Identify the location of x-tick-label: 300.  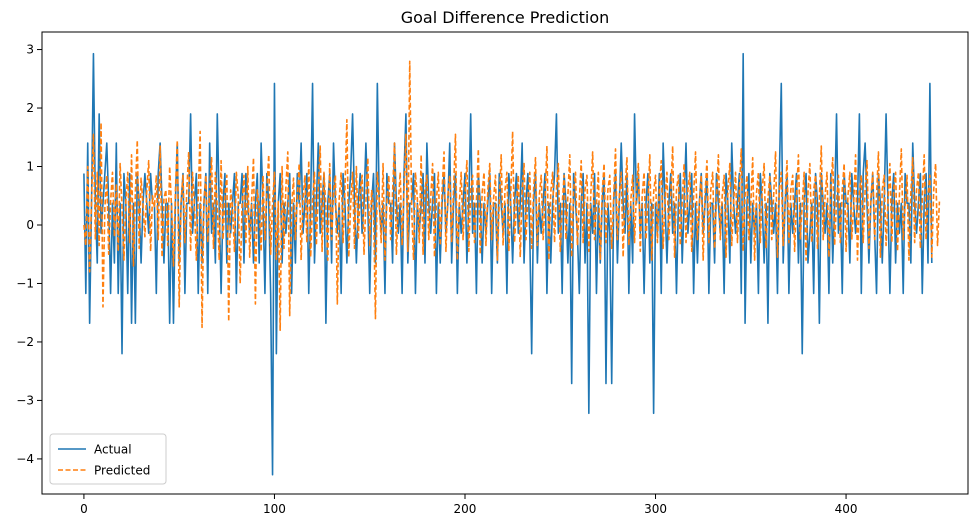
(655, 509).